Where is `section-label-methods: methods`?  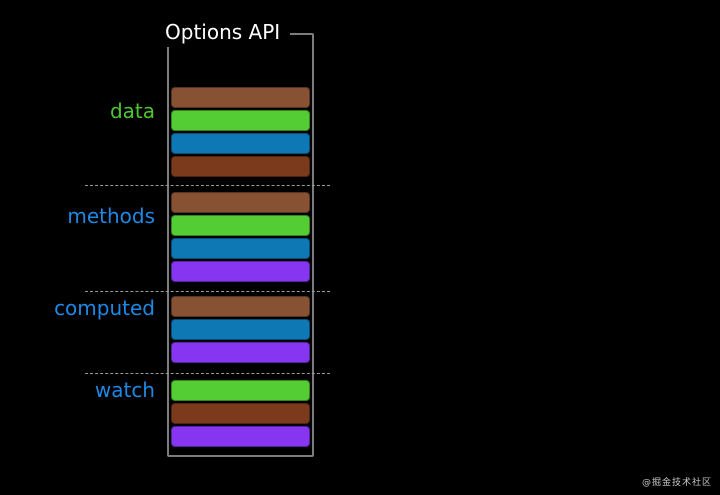 section-label-methods: methods is located at coordinates (111, 216).